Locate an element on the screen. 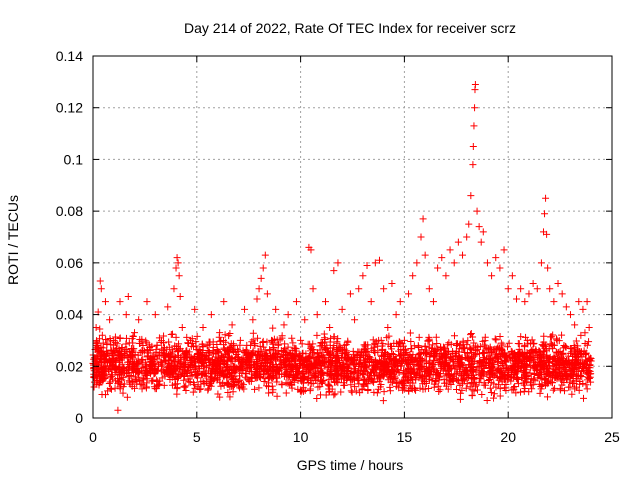 The width and height of the screenshot is (640, 480). y-tick-label: 0.04 is located at coordinates (69, 315).